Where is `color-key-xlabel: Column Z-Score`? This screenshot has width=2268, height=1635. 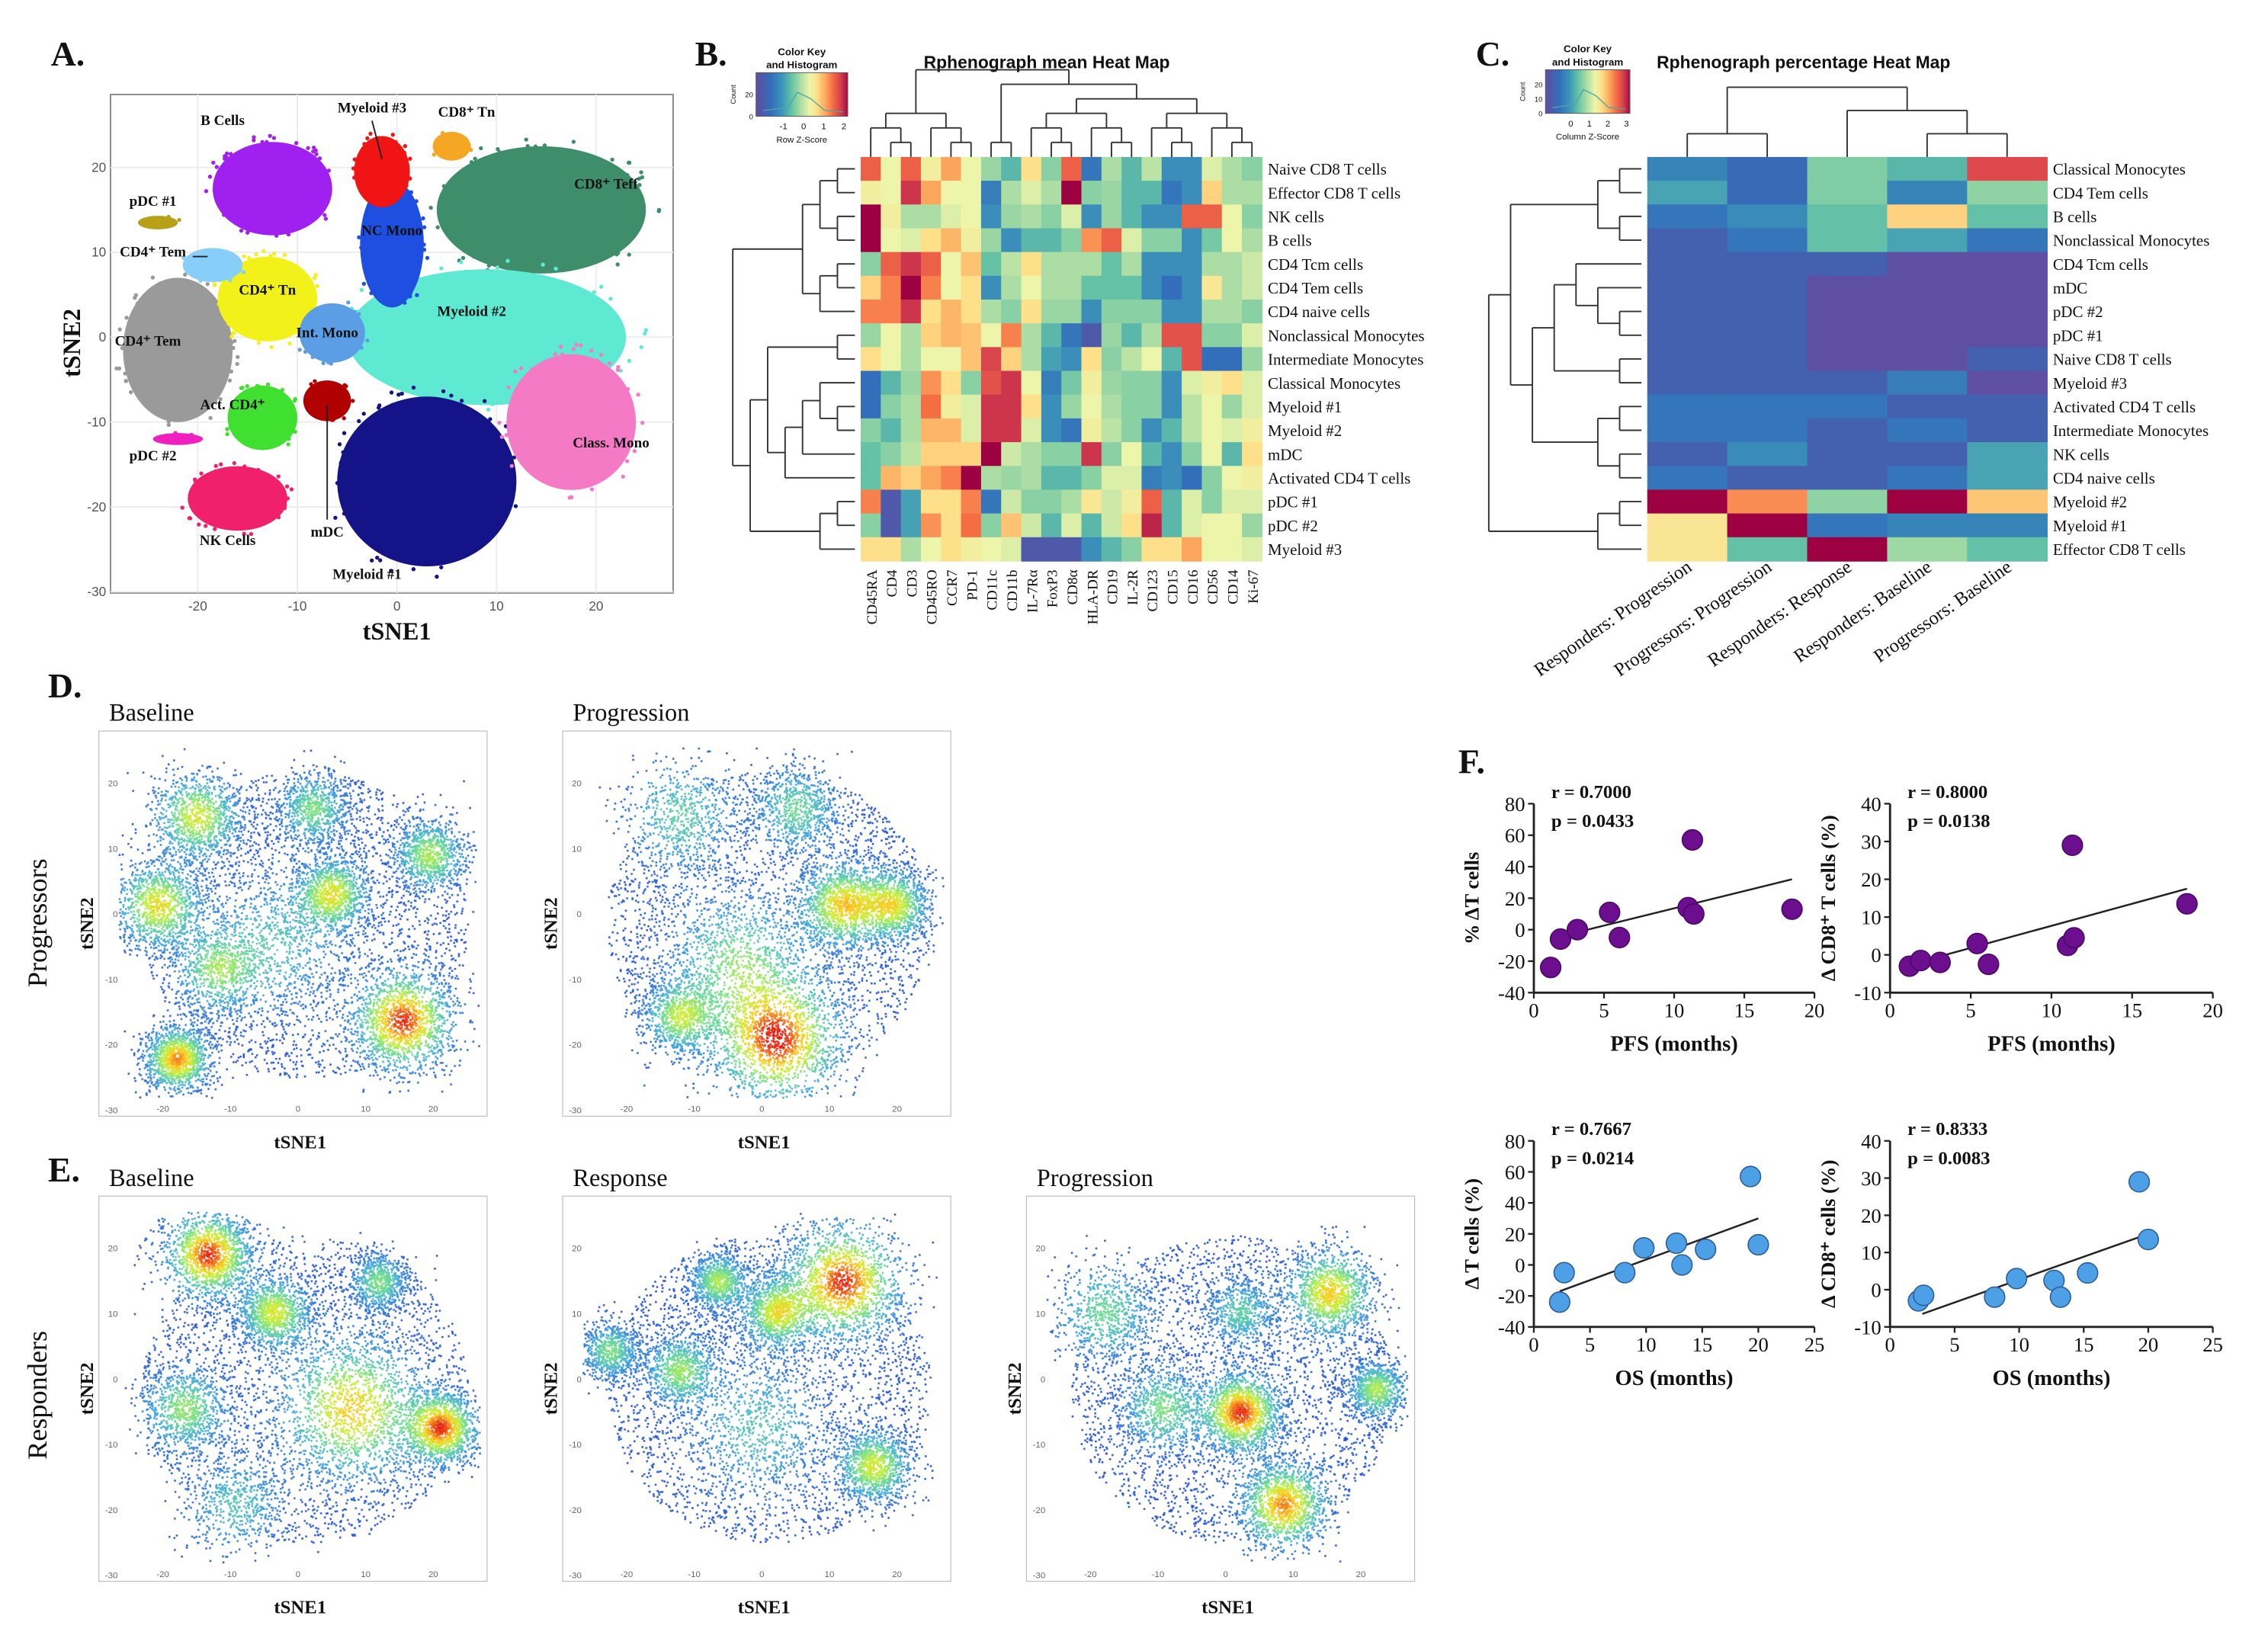
color-key-xlabel: Column Z-Score is located at coordinates (1587, 137).